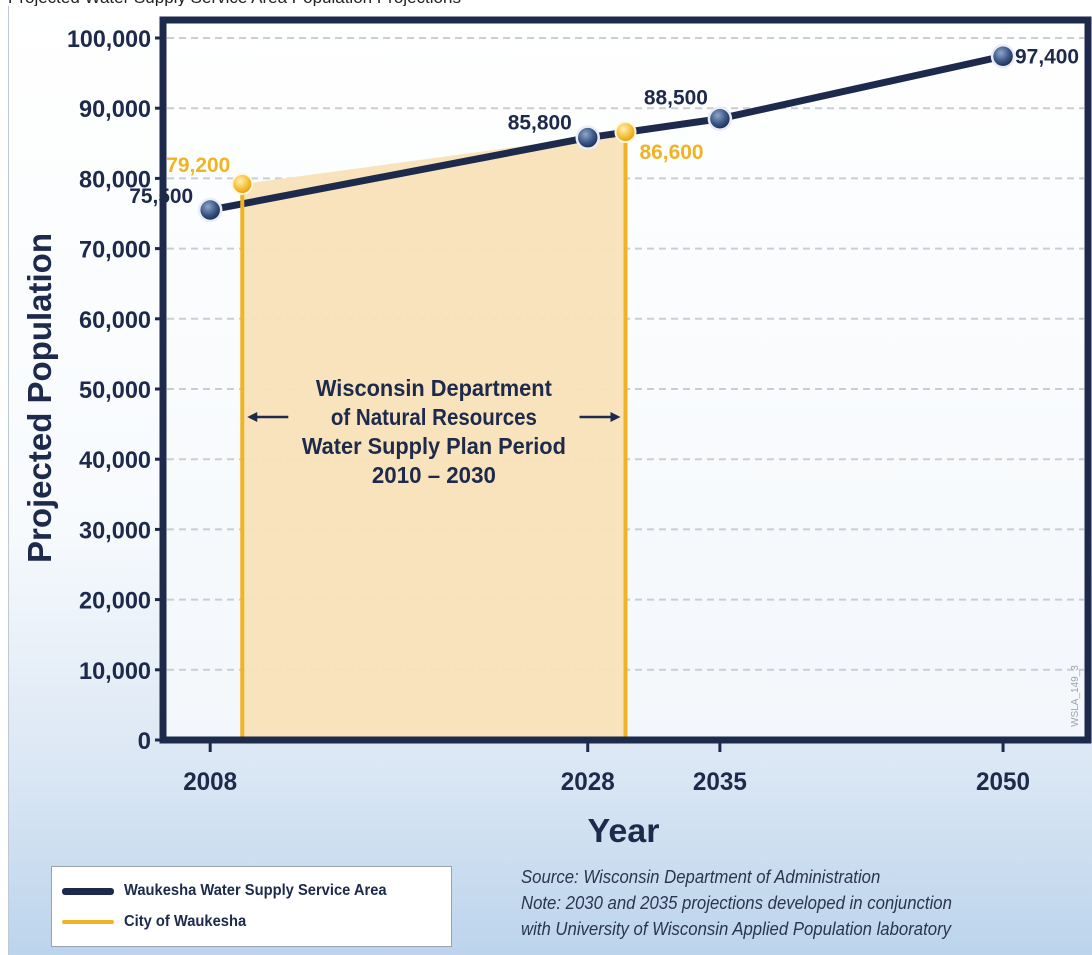 The height and width of the screenshot is (955, 1092). What do you see at coordinates (210, 782) in the screenshot?
I see `x-tick-label: 2008` at bounding box center [210, 782].